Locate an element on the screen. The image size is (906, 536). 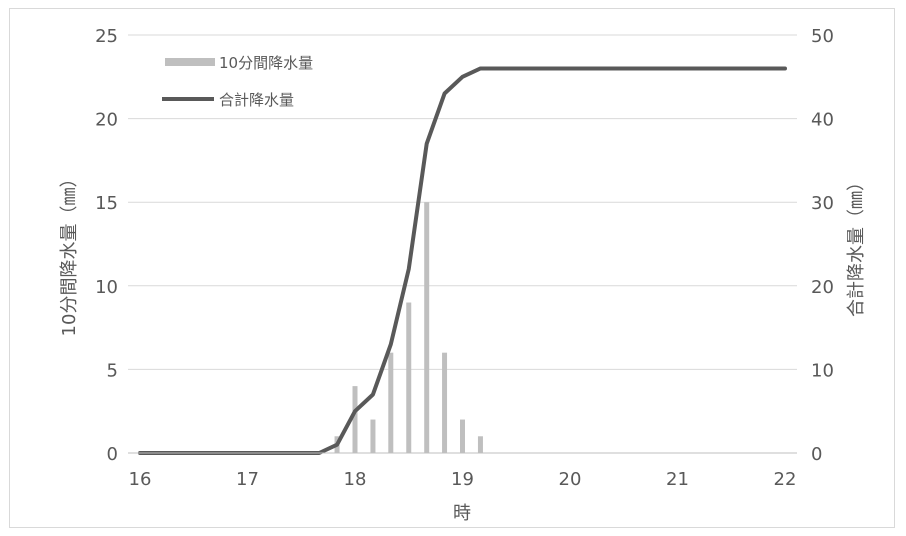
bar-layer is located at coordinates (408, 327).